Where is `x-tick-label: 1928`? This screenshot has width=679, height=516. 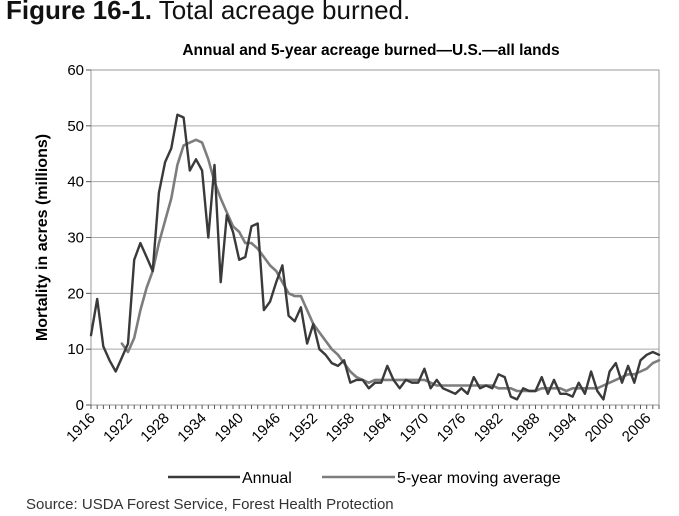 x-tick-label: 1928 is located at coordinates (155, 428).